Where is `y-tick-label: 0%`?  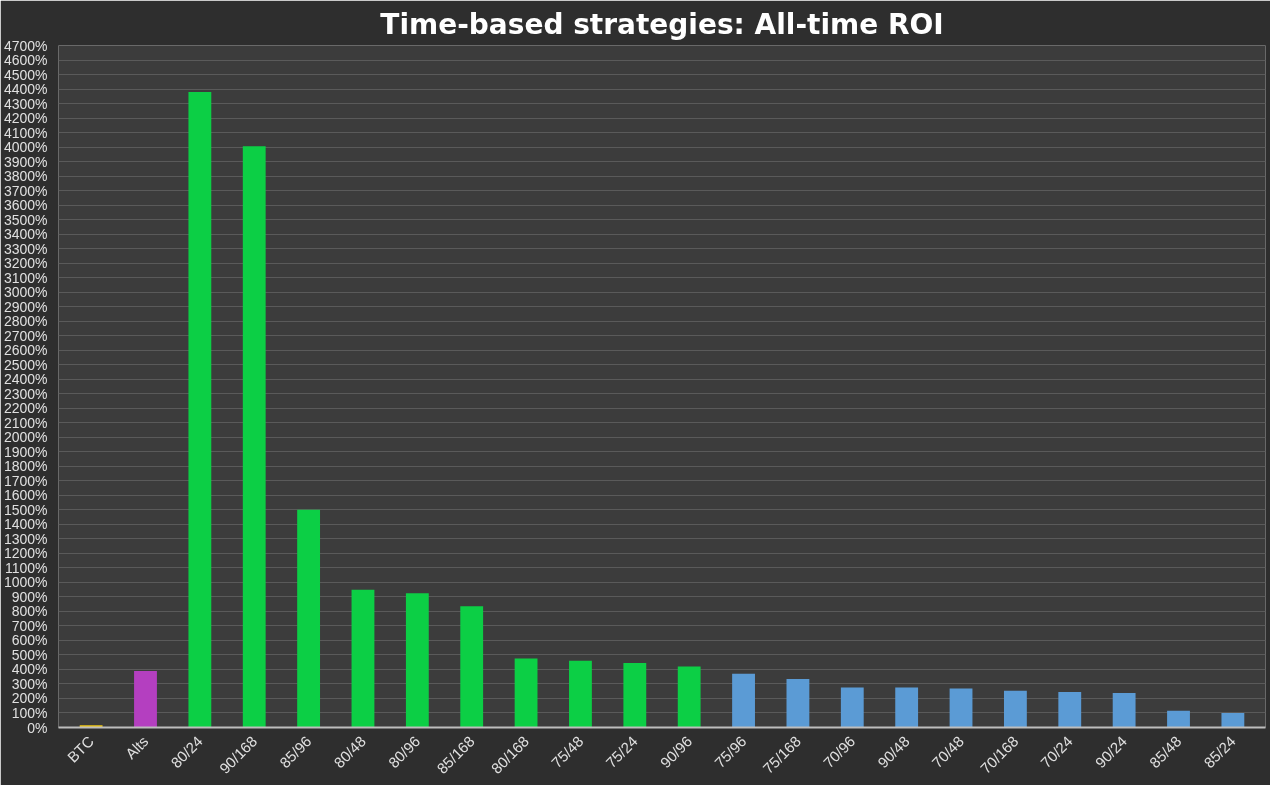
y-tick-label: 0% is located at coordinates (37, 727).